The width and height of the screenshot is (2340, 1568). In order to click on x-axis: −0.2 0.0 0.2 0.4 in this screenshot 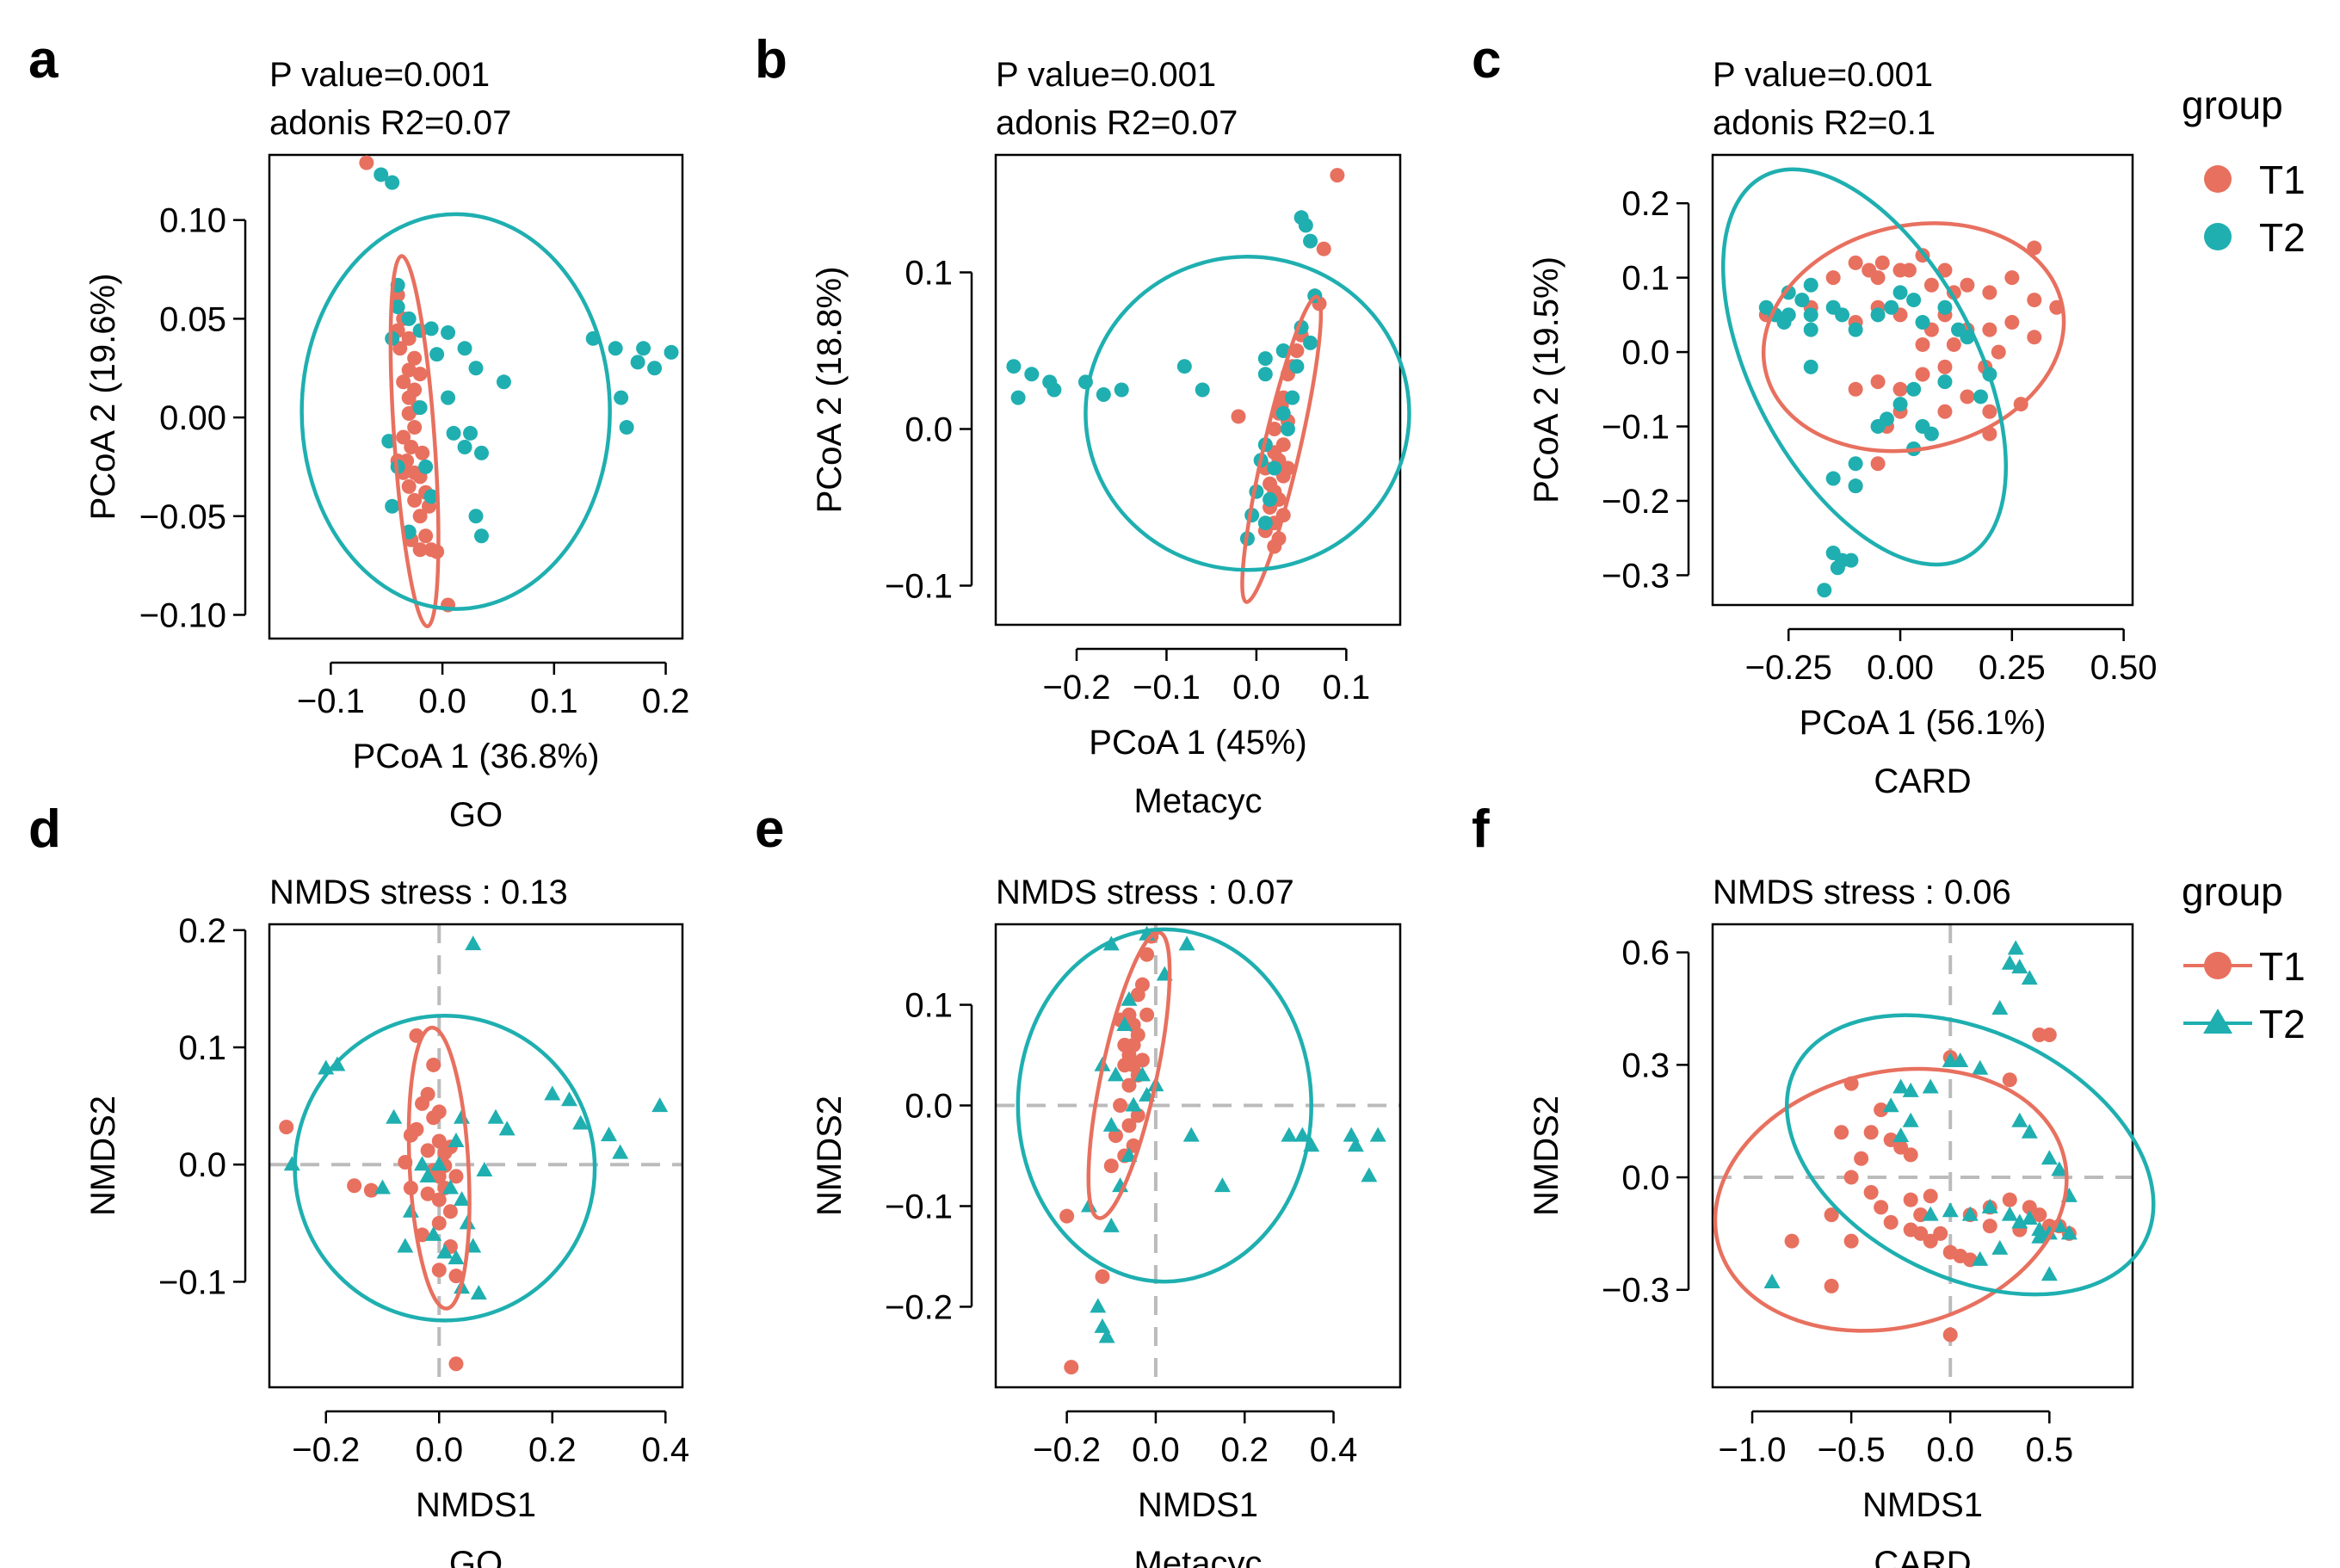, I will do `click(1195, 1440)`.